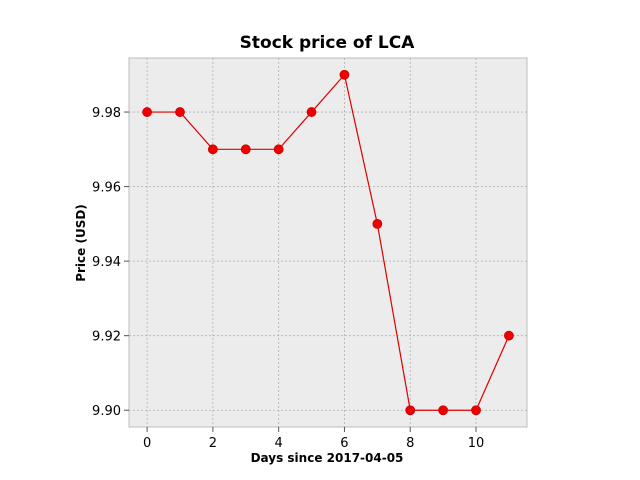  I want to click on y-tick-label: 9.98, so click(106, 113).